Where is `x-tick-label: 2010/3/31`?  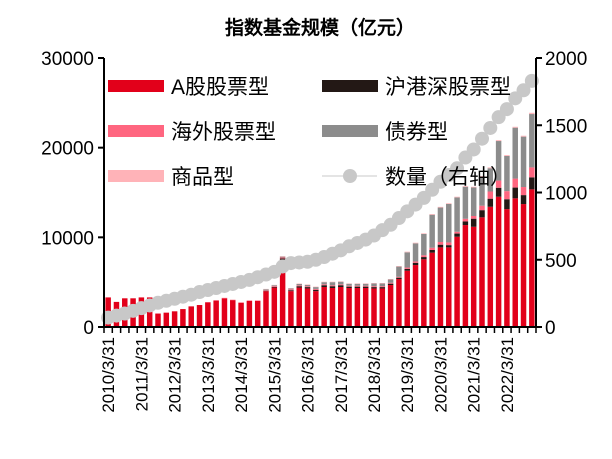
x-tick-label: 2010/3/31 is located at coordinates (108, 375).